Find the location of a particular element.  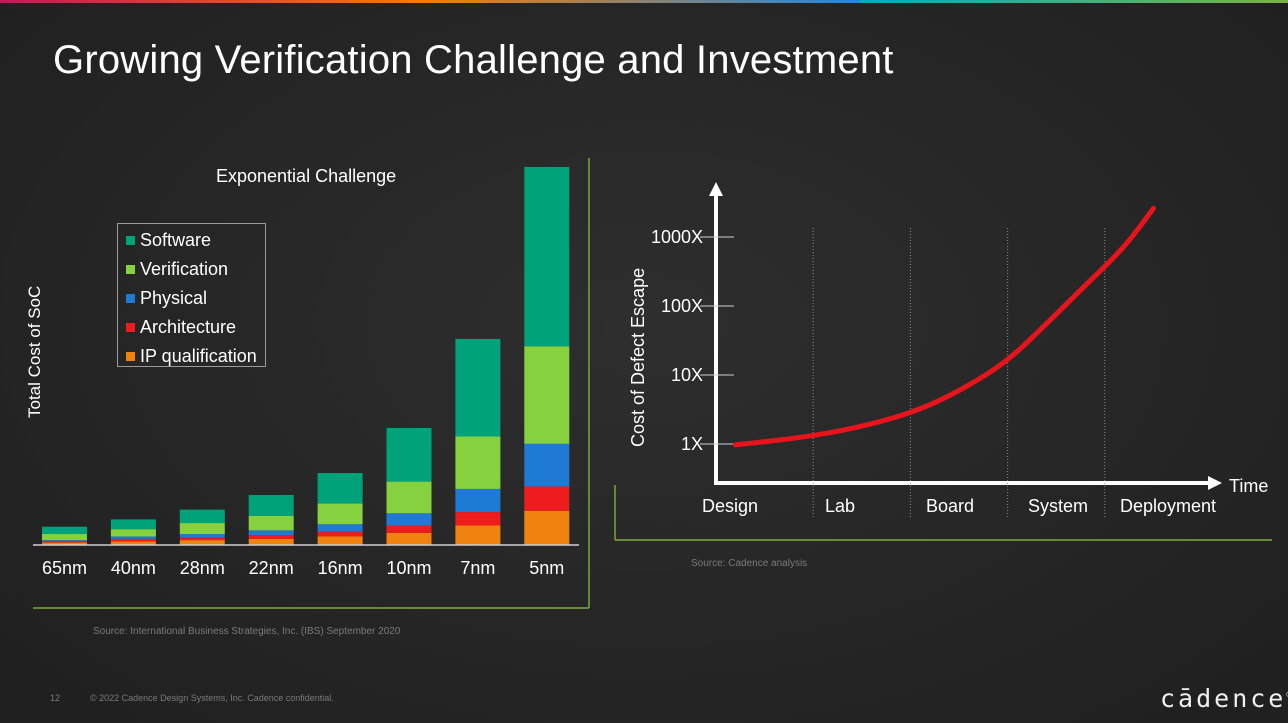

legend-item-architecture: Architecture is located at coordinates (191, 327).